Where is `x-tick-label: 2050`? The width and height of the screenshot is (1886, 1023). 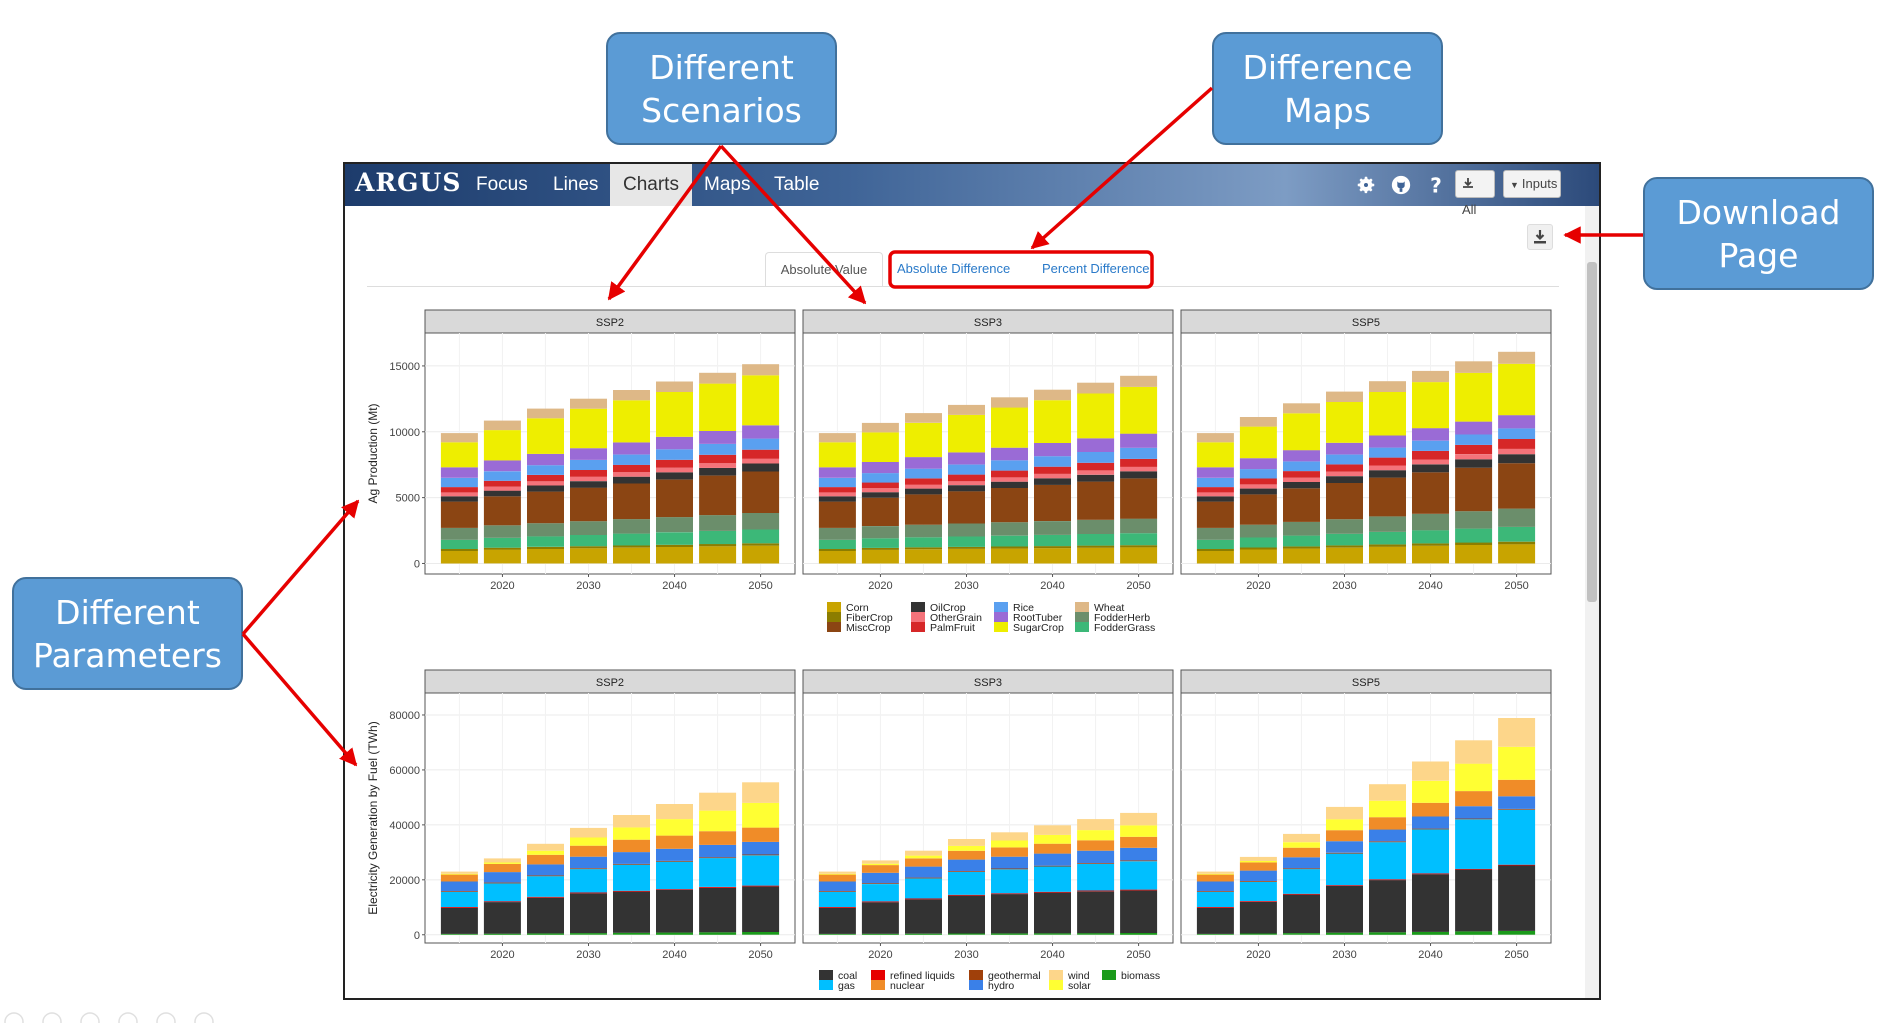
x-tick-label: 2050 is located at coordinates (760, 586).